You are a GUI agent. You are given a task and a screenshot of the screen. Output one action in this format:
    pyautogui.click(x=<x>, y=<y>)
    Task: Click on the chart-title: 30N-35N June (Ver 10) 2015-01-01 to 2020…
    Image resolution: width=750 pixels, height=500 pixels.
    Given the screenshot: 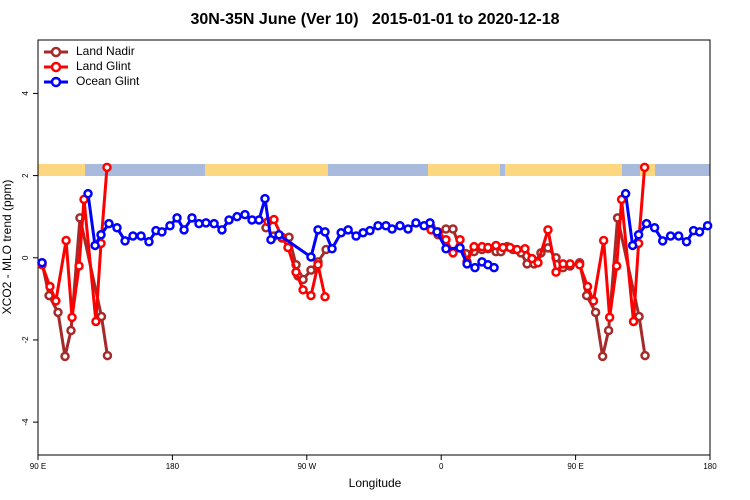 What is the action you would take?
    pyautogui.click(x=374, y=19)
    